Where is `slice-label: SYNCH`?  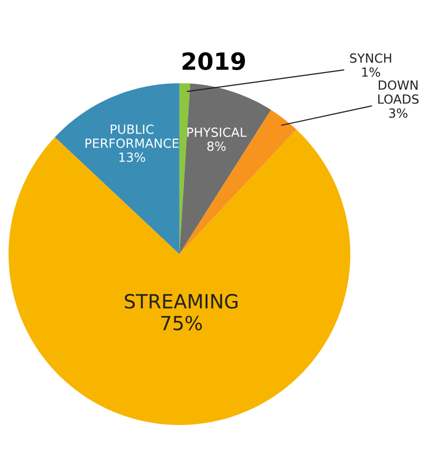
slice-label: SYNCH is located at coordinates (371, 58).